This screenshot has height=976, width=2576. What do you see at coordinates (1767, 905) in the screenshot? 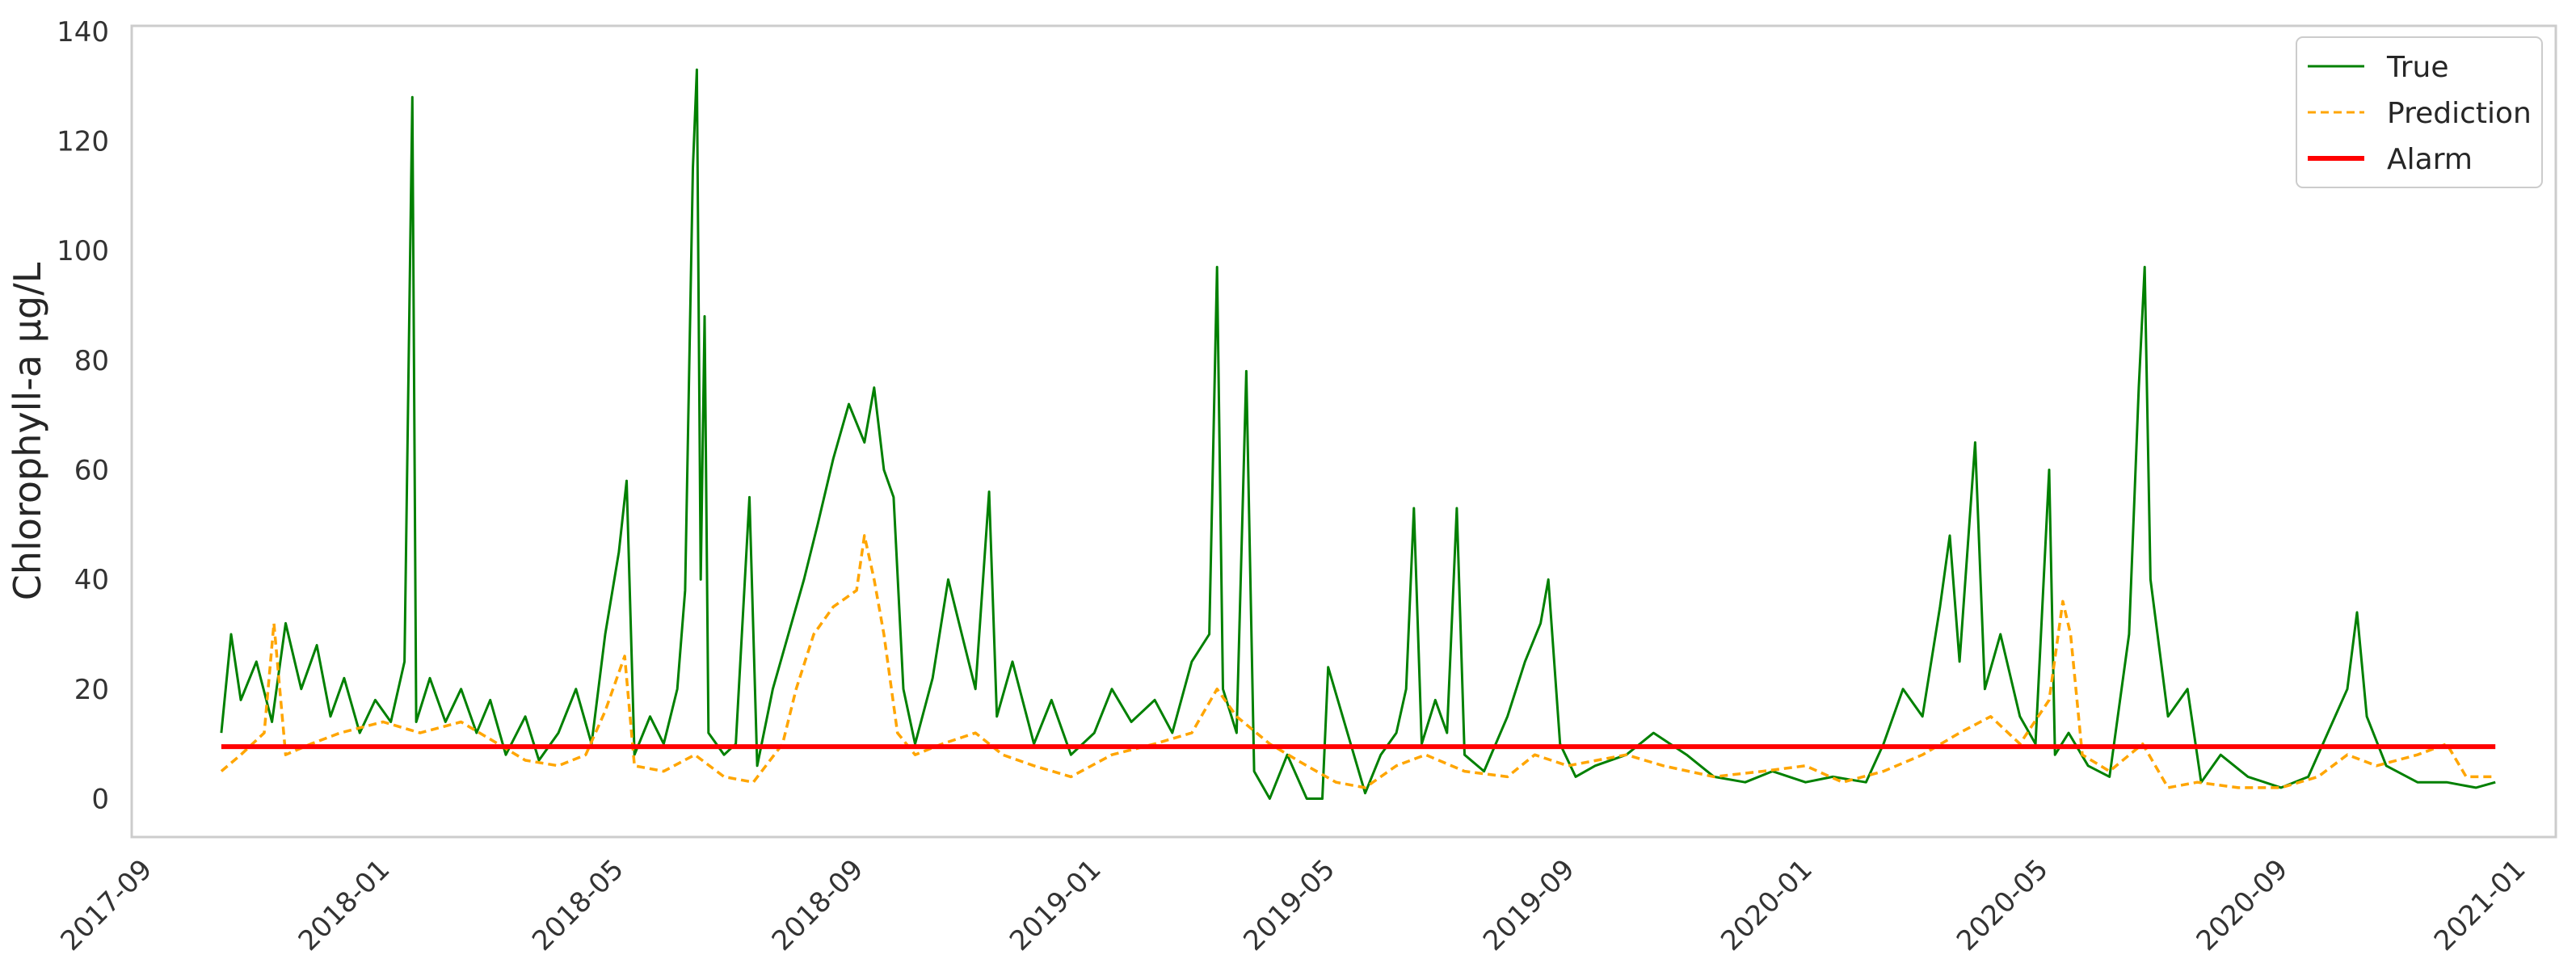
I see `x-tick-label: 2020-01` at bounding box center [1767, 905].